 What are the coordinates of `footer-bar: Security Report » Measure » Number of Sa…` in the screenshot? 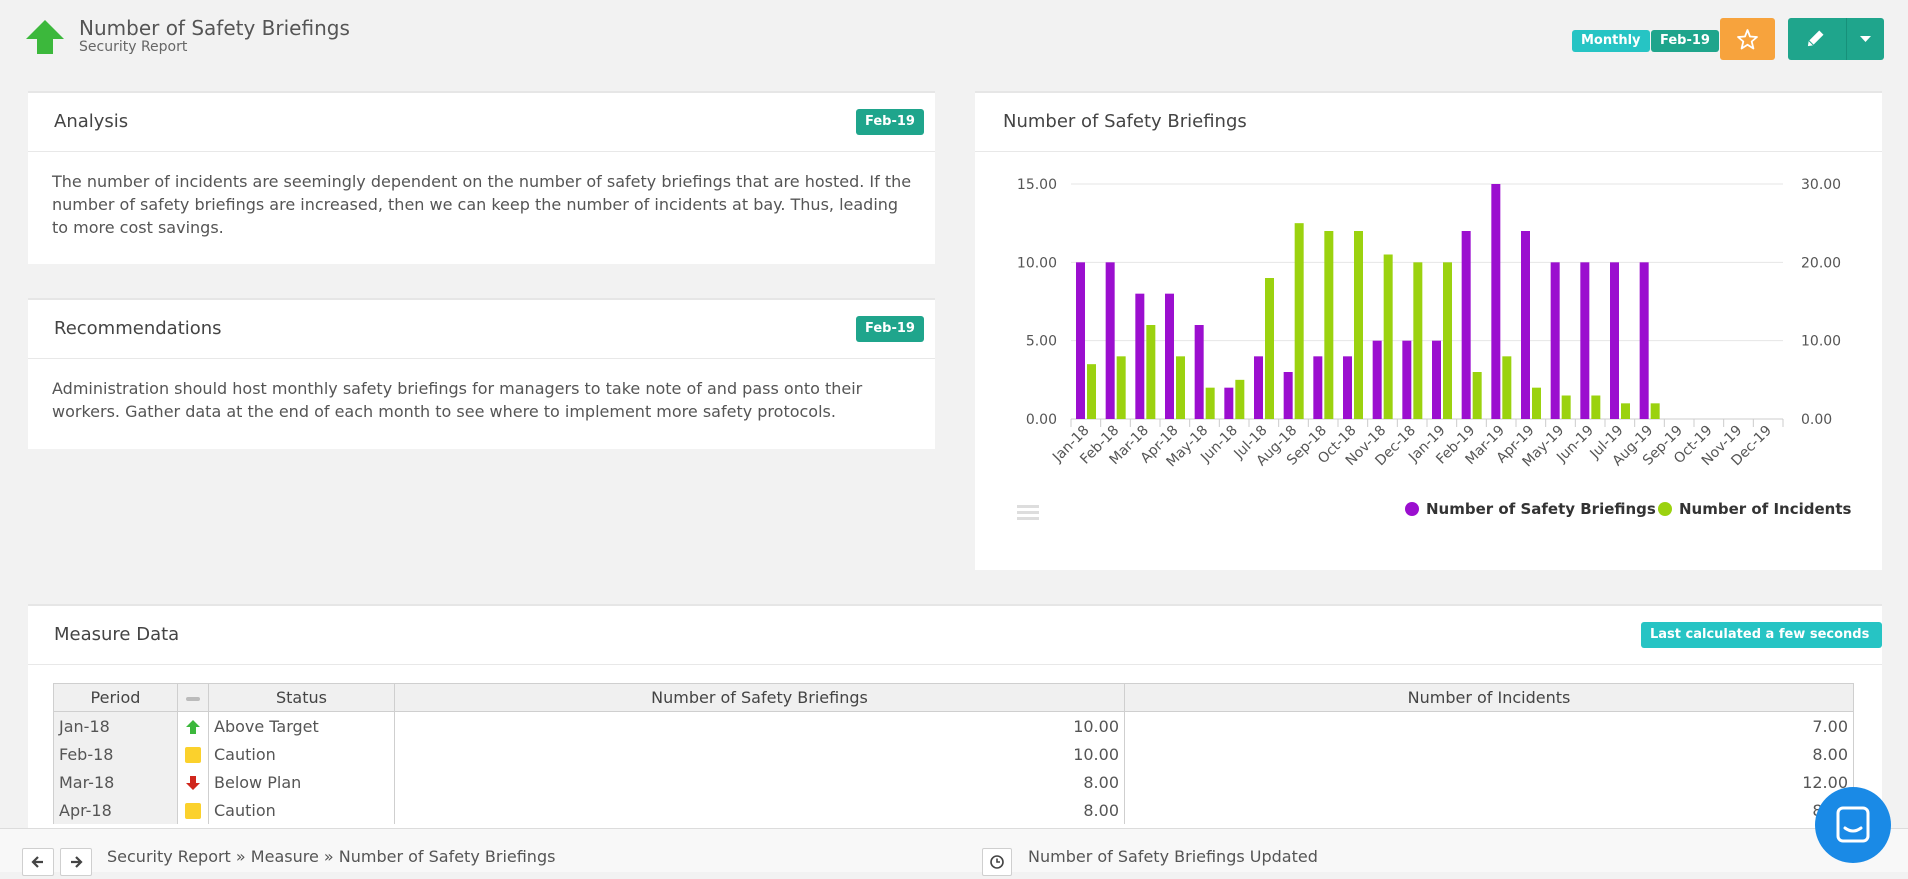 It's located at (954, 852).